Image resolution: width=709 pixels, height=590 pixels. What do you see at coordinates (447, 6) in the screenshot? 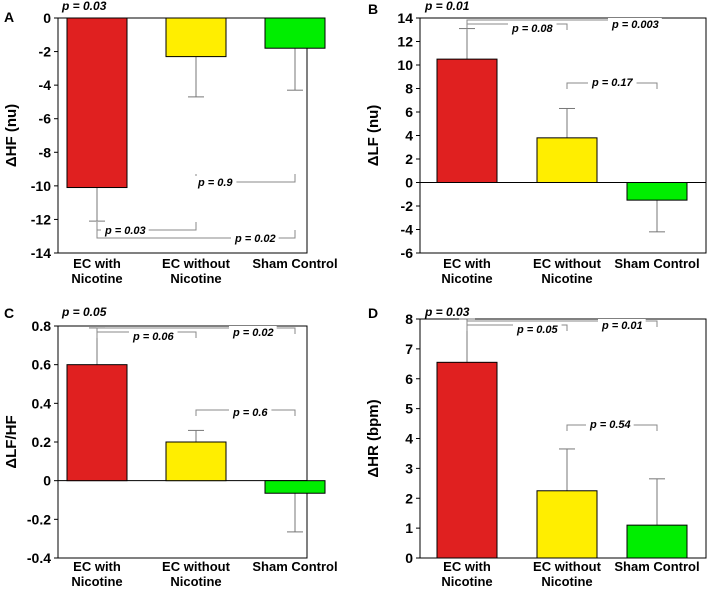
I see `overall-p-value: p = 0.01` at bounding box center [447, 6].